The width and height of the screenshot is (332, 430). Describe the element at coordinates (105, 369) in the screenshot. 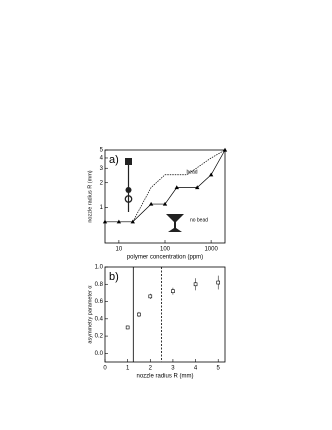

I see `x-tick-label: 0` at that location.